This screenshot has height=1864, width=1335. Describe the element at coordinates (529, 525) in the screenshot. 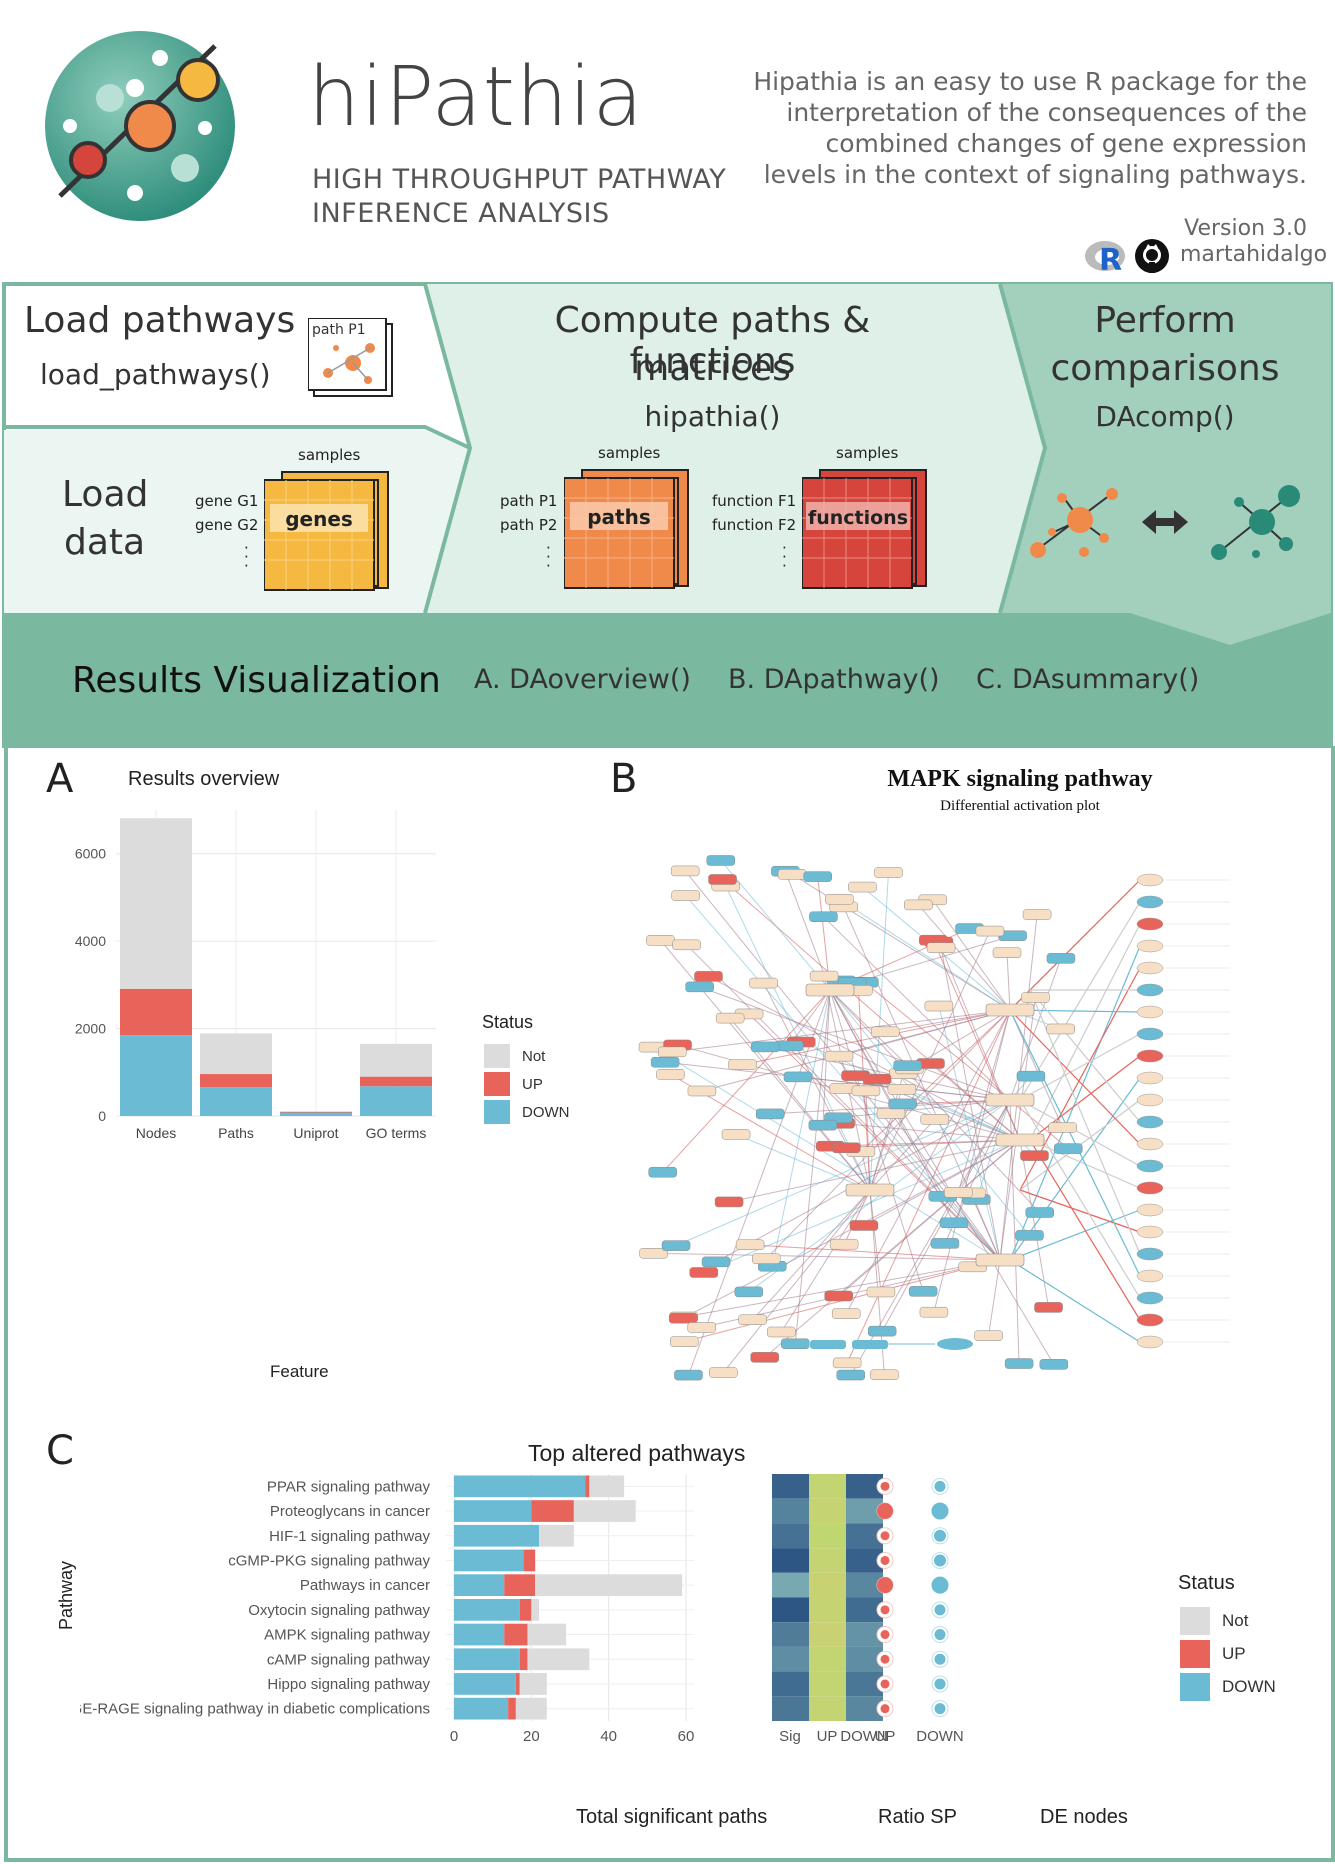

I see `path-row-2: path P2` at that location.